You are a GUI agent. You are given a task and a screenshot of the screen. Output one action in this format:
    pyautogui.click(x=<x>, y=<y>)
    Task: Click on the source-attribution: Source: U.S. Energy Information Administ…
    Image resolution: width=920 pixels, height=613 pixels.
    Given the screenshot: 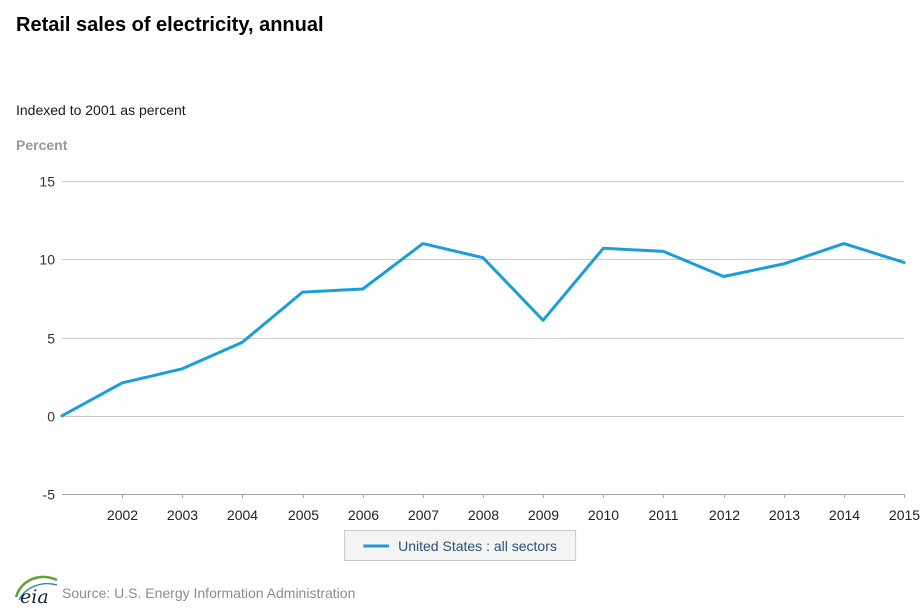 What is the action you would take?
    pyautogui.click(x=209, y=593)
    